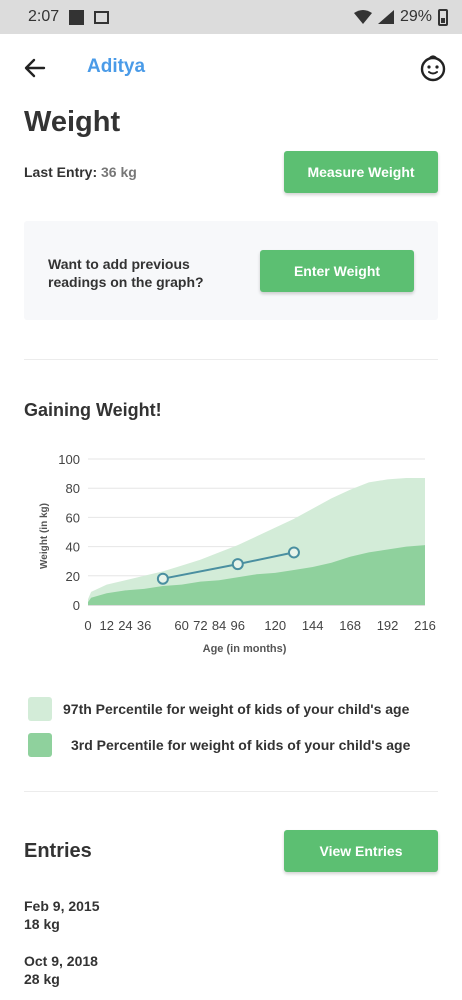 This screenshot has height=1000, width=462. I want to click on battery-icon, so click(443, 17).